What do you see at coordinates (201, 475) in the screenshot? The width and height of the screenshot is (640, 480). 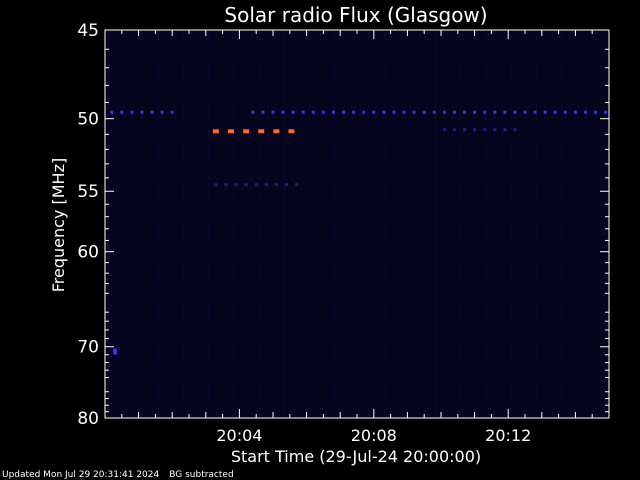 I see `background-note: BG subtracted` at bounding box center [201, 475].